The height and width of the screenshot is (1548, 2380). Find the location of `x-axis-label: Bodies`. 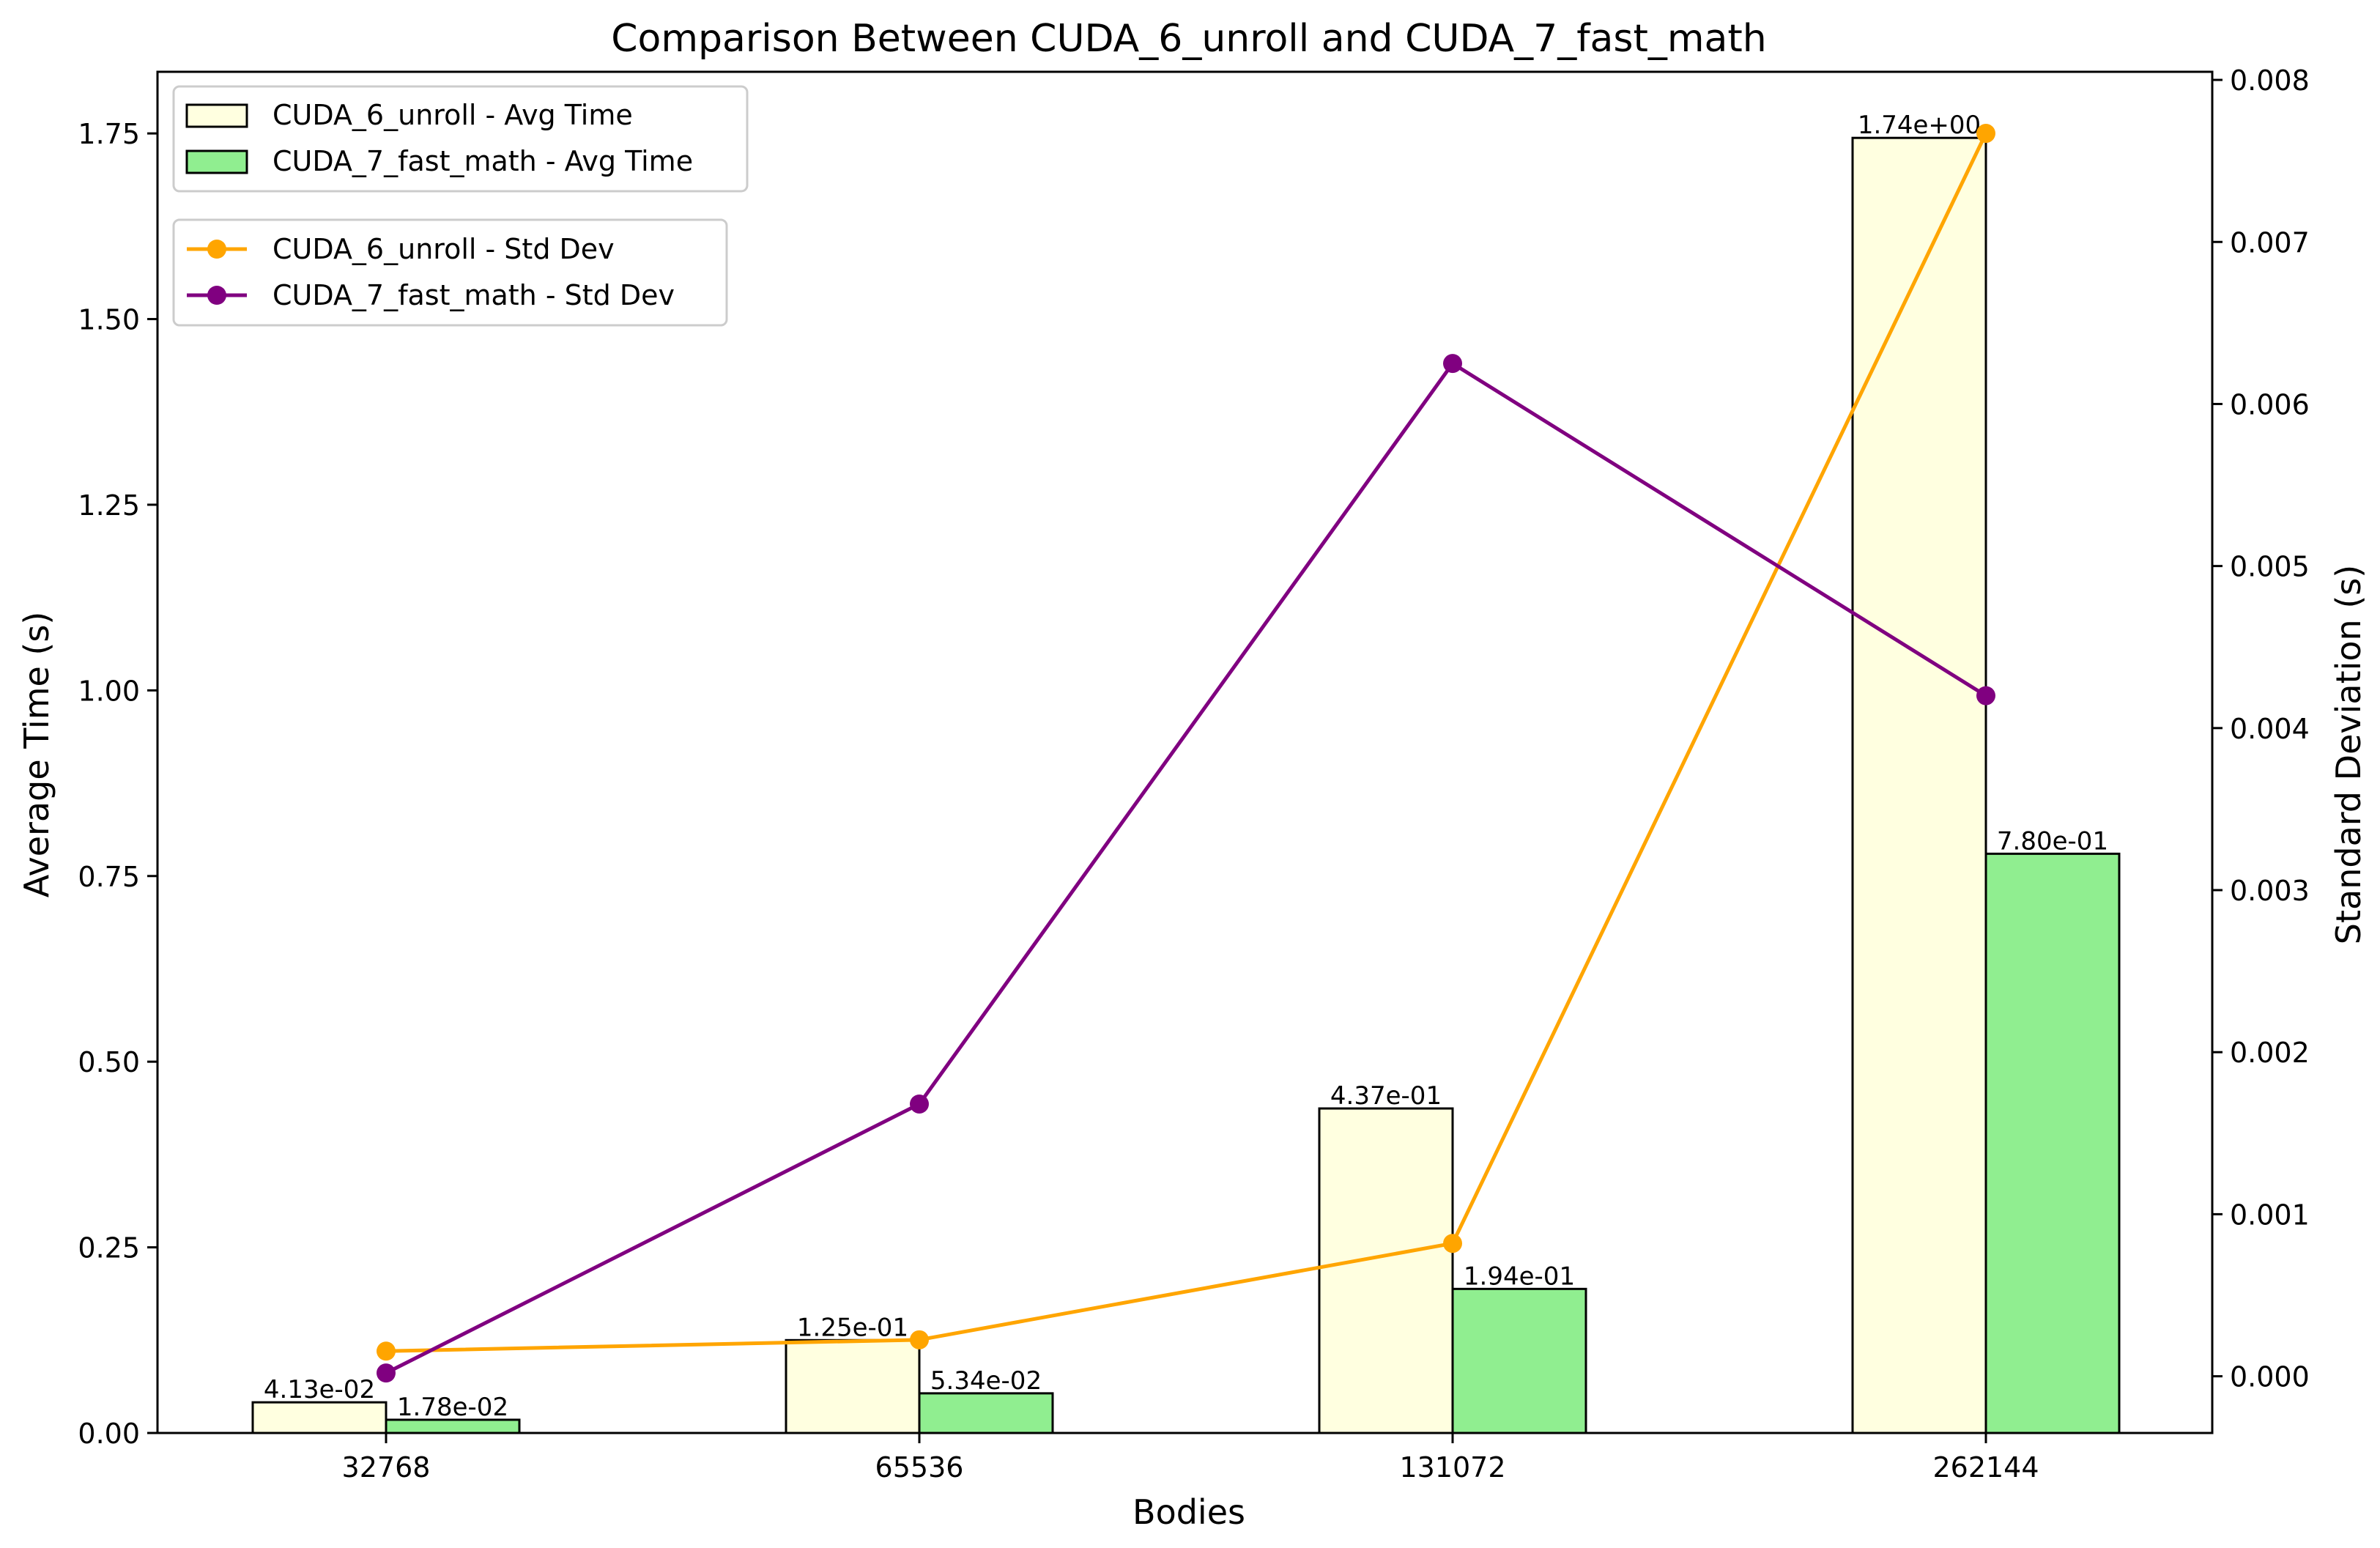

x-axis-label: Bodies is located at coordinates (1188, 1512).